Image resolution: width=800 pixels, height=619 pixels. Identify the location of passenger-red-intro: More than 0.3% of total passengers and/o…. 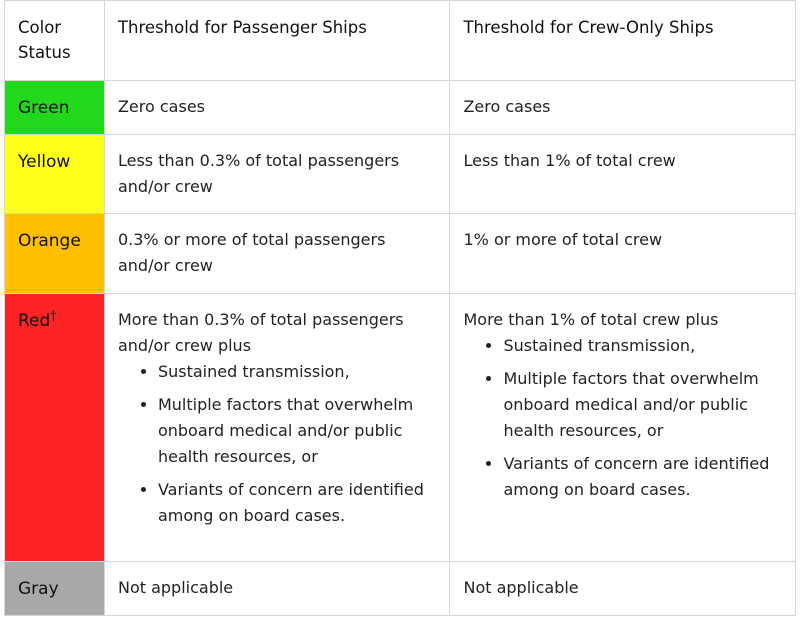
(260, 332).